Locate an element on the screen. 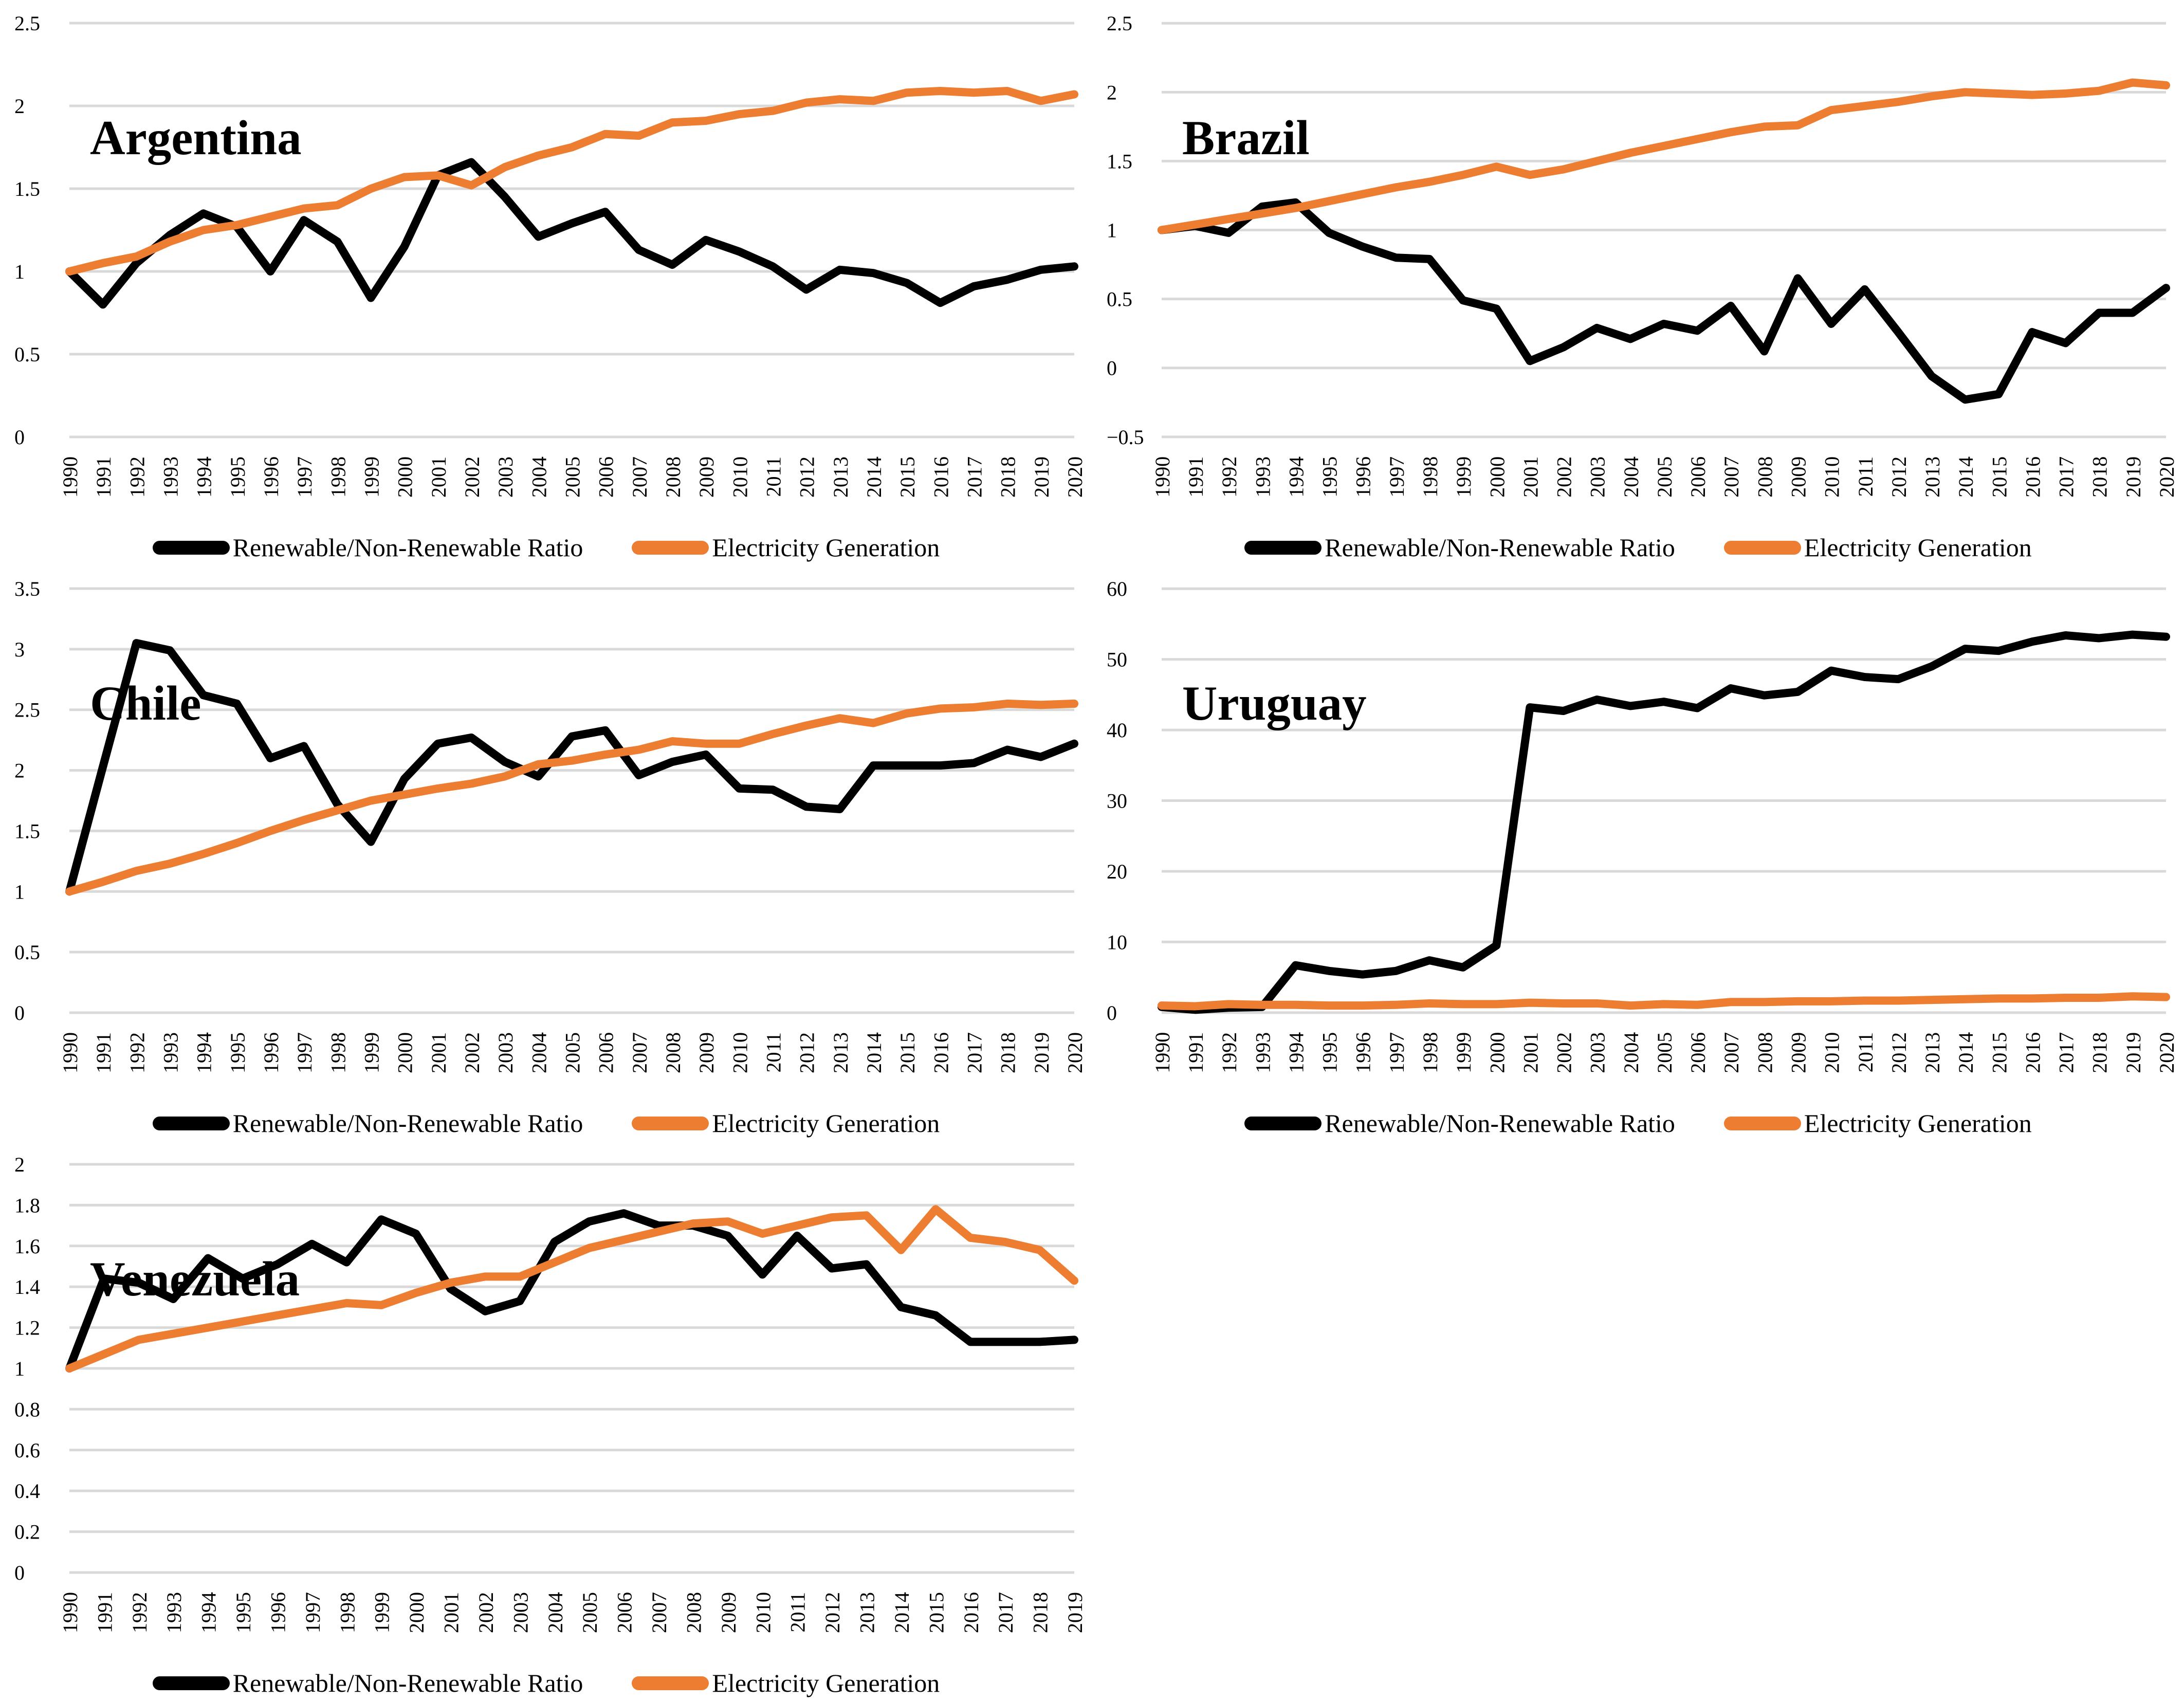 The image size is (2184, 1701). x-tick-label: 1990 is located at coordinates (70, 1612).